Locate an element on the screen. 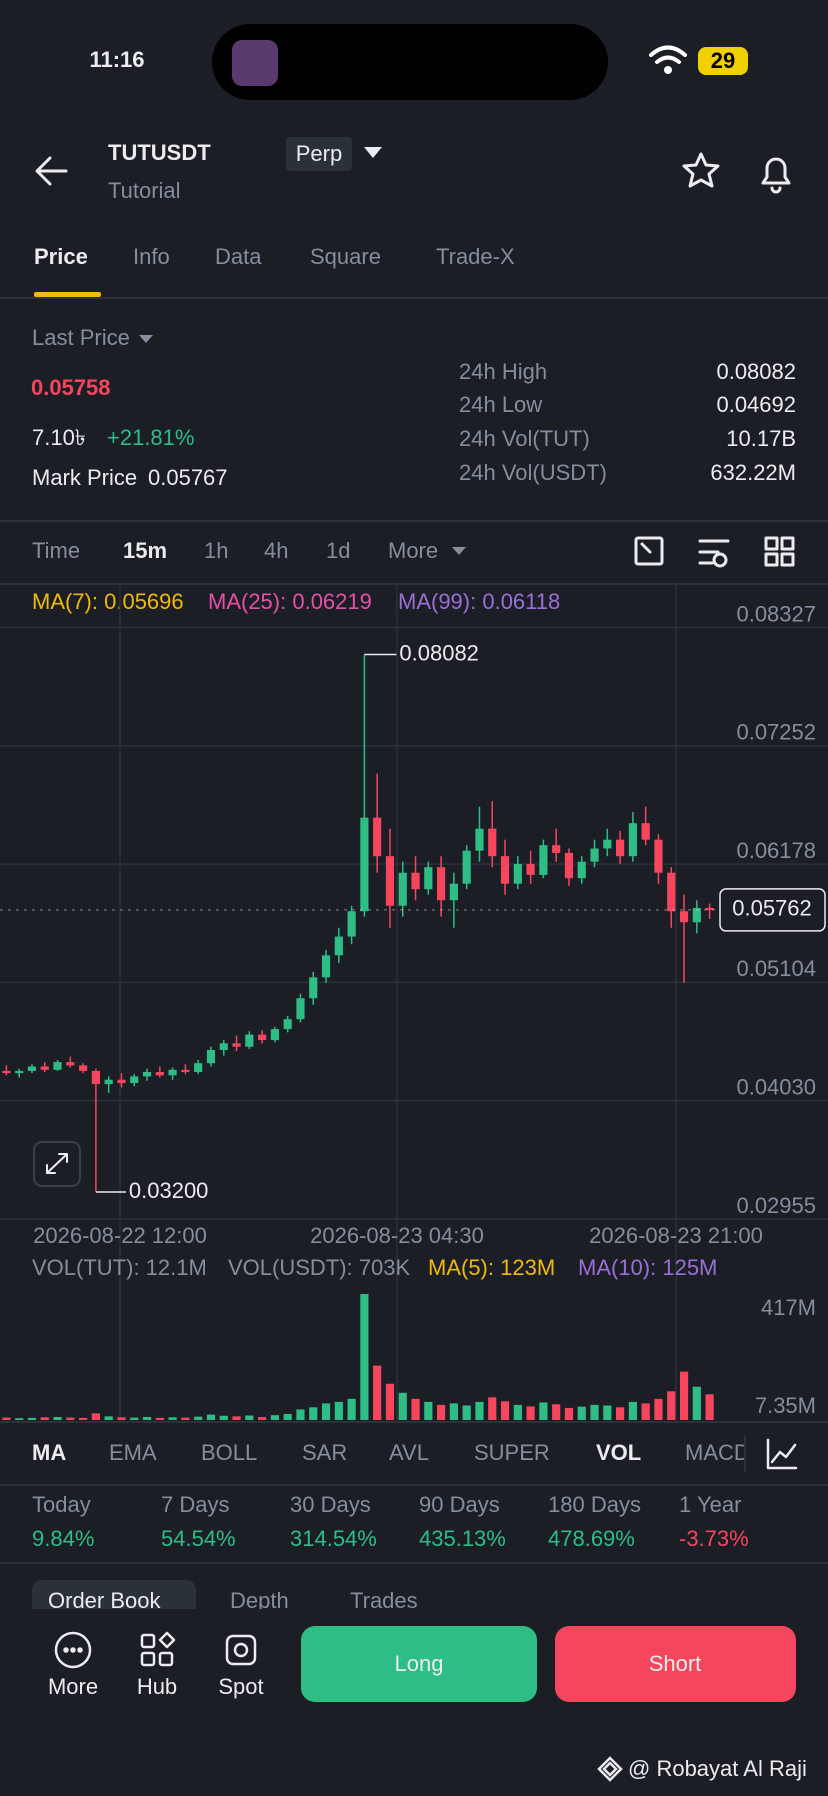 This screenshot has height=1796, width=828. alert-button is located at coordinates (776, 175).